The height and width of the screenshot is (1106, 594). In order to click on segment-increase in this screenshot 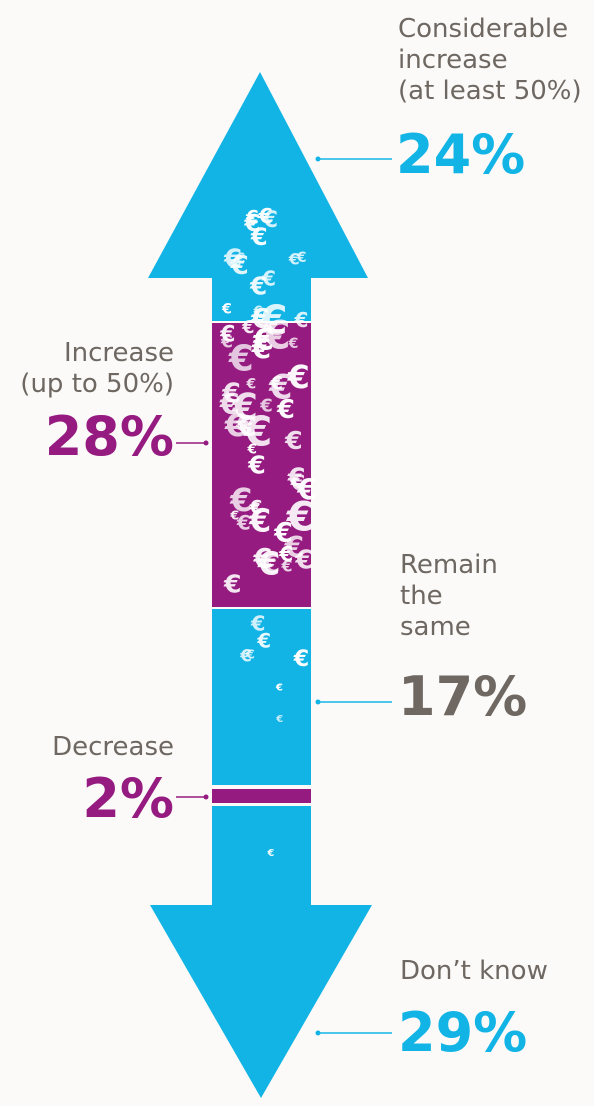, I will do `click(261, 465)`.